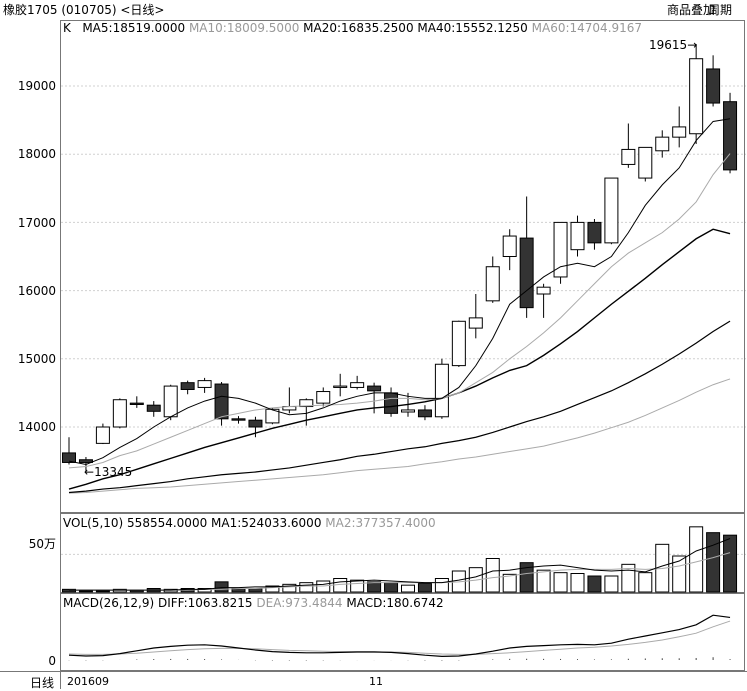 The image size is (747, 691). Describe the element at coordinates (36, 223) in the screenshot. I see `price-tick-17000: 17000` at that location.